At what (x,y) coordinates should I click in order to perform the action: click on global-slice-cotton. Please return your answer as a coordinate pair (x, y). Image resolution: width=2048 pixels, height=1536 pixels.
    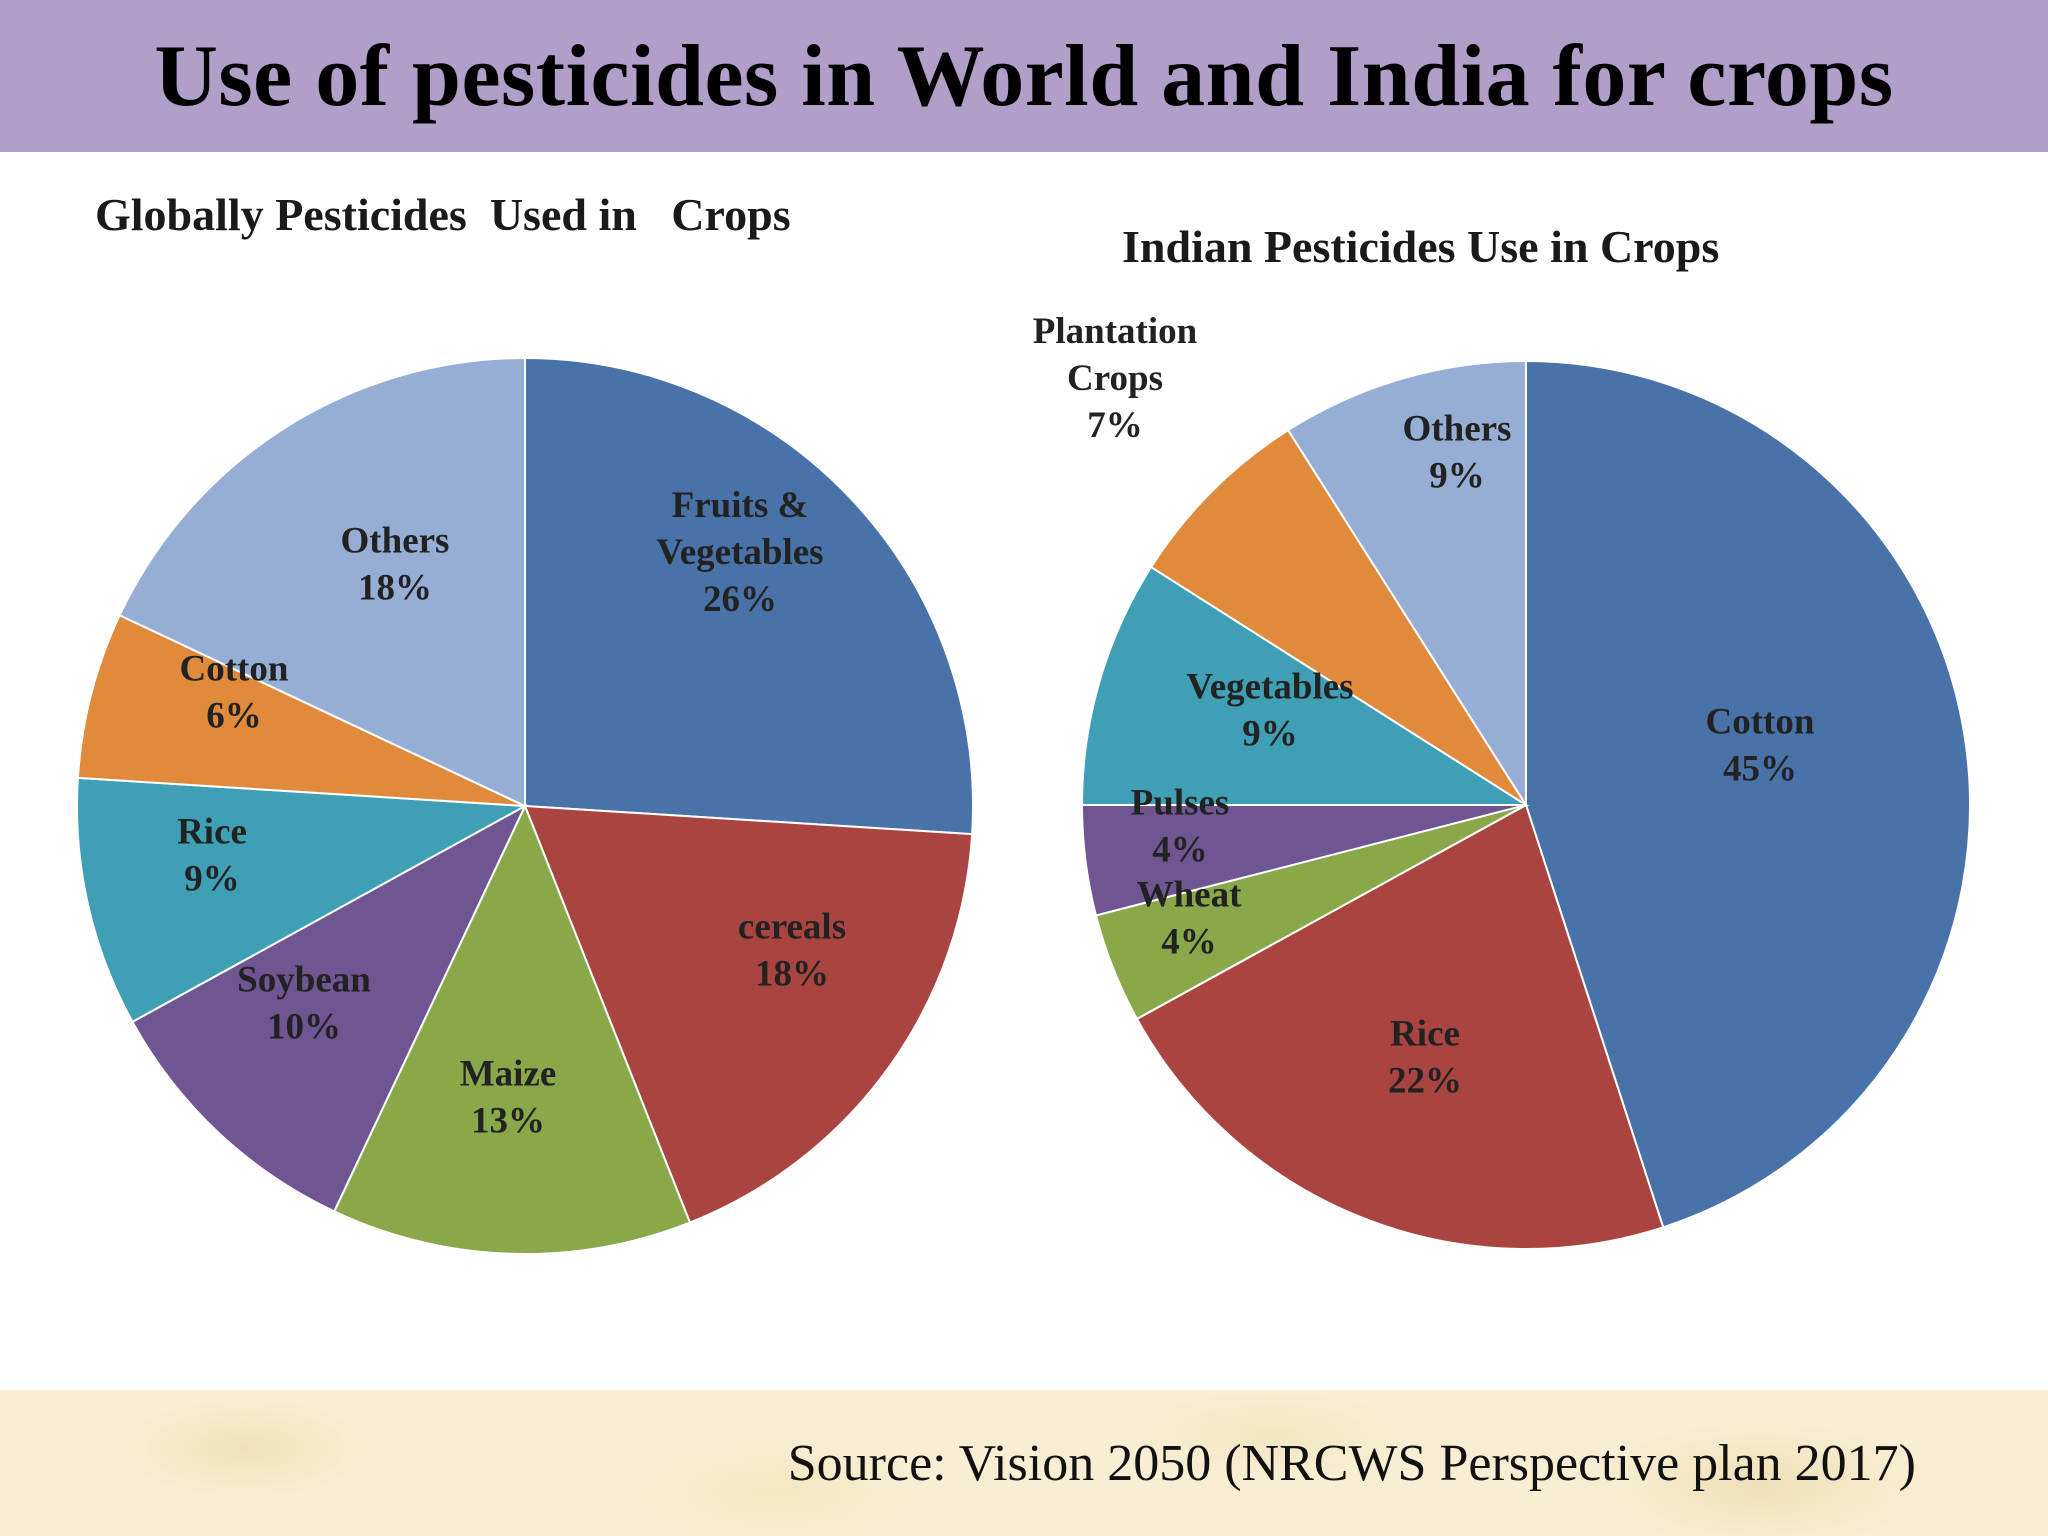
    Looking at the image, I should click on (301, 710).